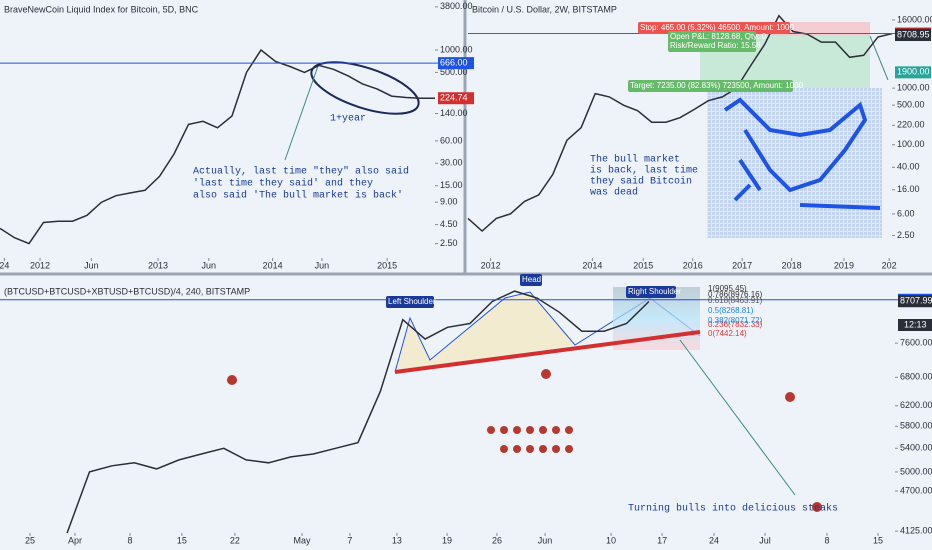  Describe the element at coordinates (449, 202) in the screenshot. I see `y-tick-label: 9.00` at that location.